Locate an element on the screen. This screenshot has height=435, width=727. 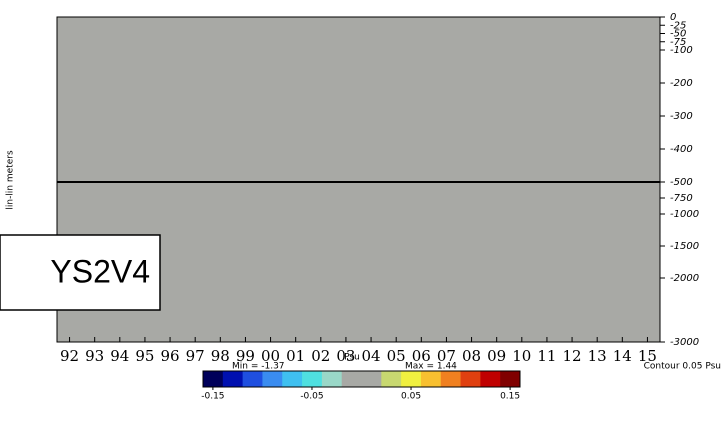
x-tick-label: 06 is located at coordinates (421, 356).